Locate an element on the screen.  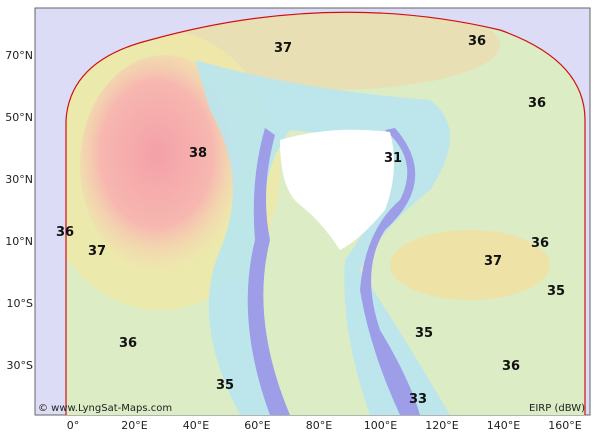
y-tick-label: 30°N is located at coordinates (19, 179).